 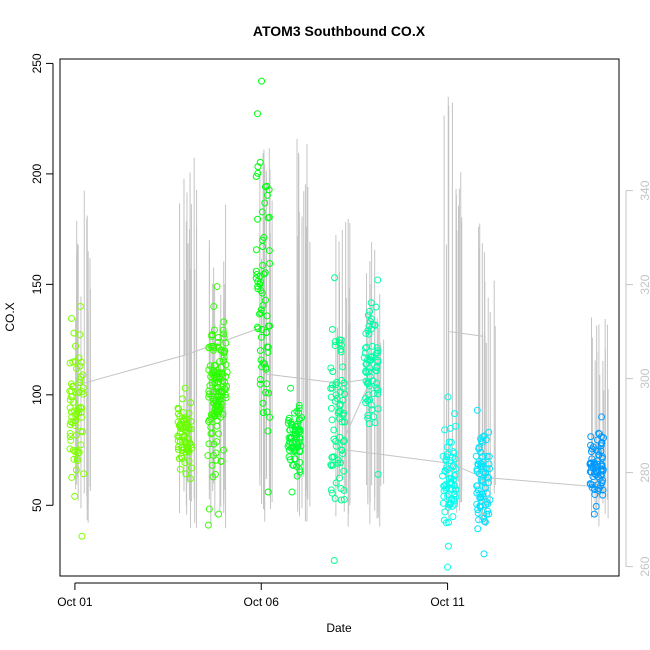 I want to click on secondary-spike-group, so click(x=487, y=374).